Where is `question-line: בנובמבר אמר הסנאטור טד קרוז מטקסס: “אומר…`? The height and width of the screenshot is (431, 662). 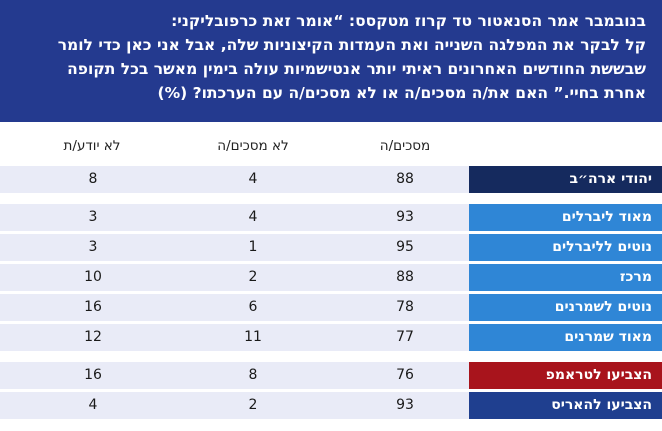 question-line: בנובמבר אמר הסנאטור טד קרוז מטקסס: “אומר… is located at coordinates (408, 21).